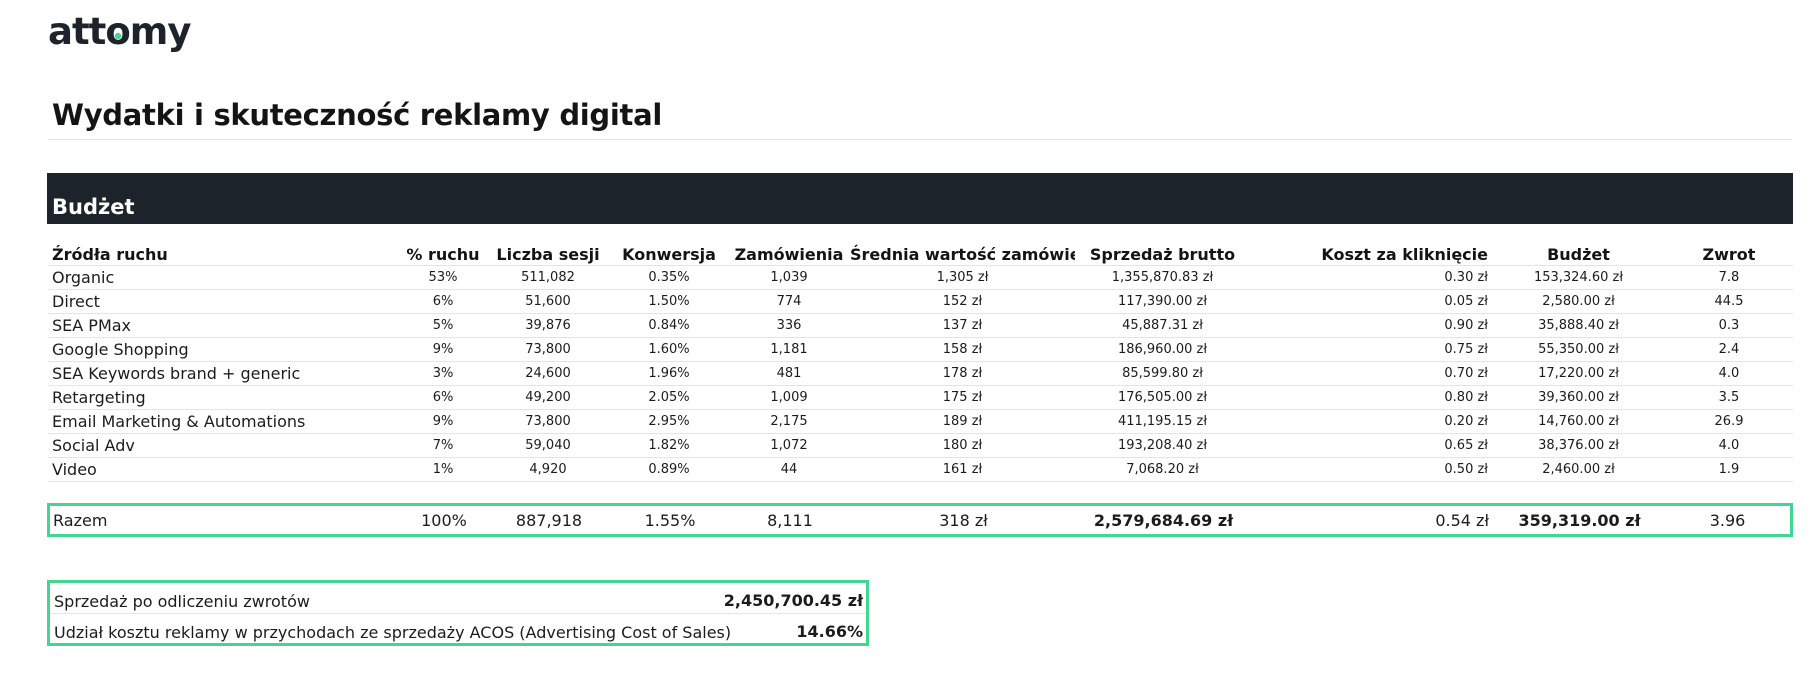 This screenshot has width=1810, height=690. What do you see at coordinates (1371, 301) in the screenshot?
I see `cell-cost-per-click: 0.05 zł` at bounding box center [1371, 301].